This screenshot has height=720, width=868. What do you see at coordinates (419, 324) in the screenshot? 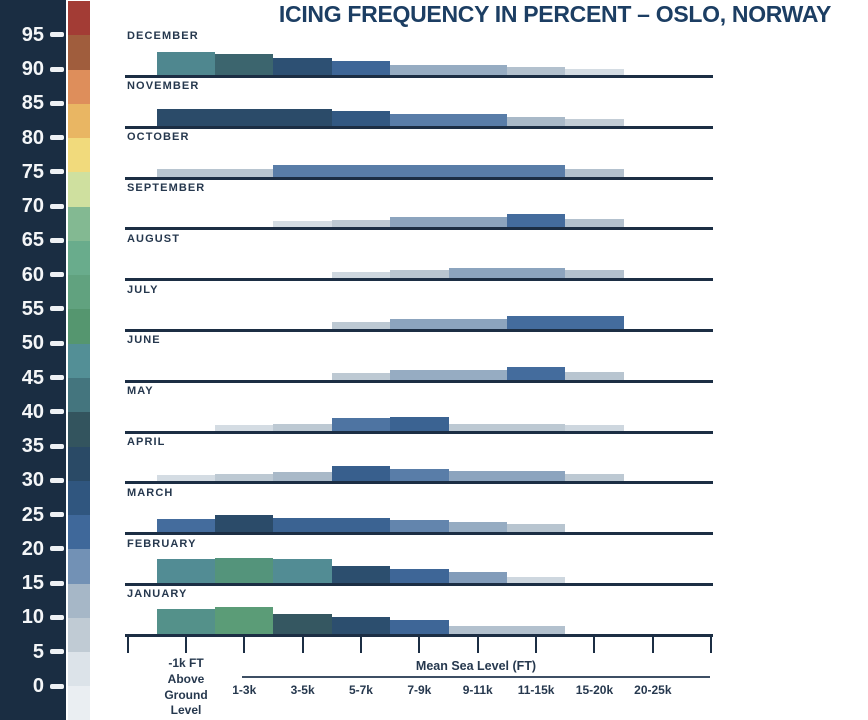
I see `bar-july-7-9k` at bounding box center [419, 324].